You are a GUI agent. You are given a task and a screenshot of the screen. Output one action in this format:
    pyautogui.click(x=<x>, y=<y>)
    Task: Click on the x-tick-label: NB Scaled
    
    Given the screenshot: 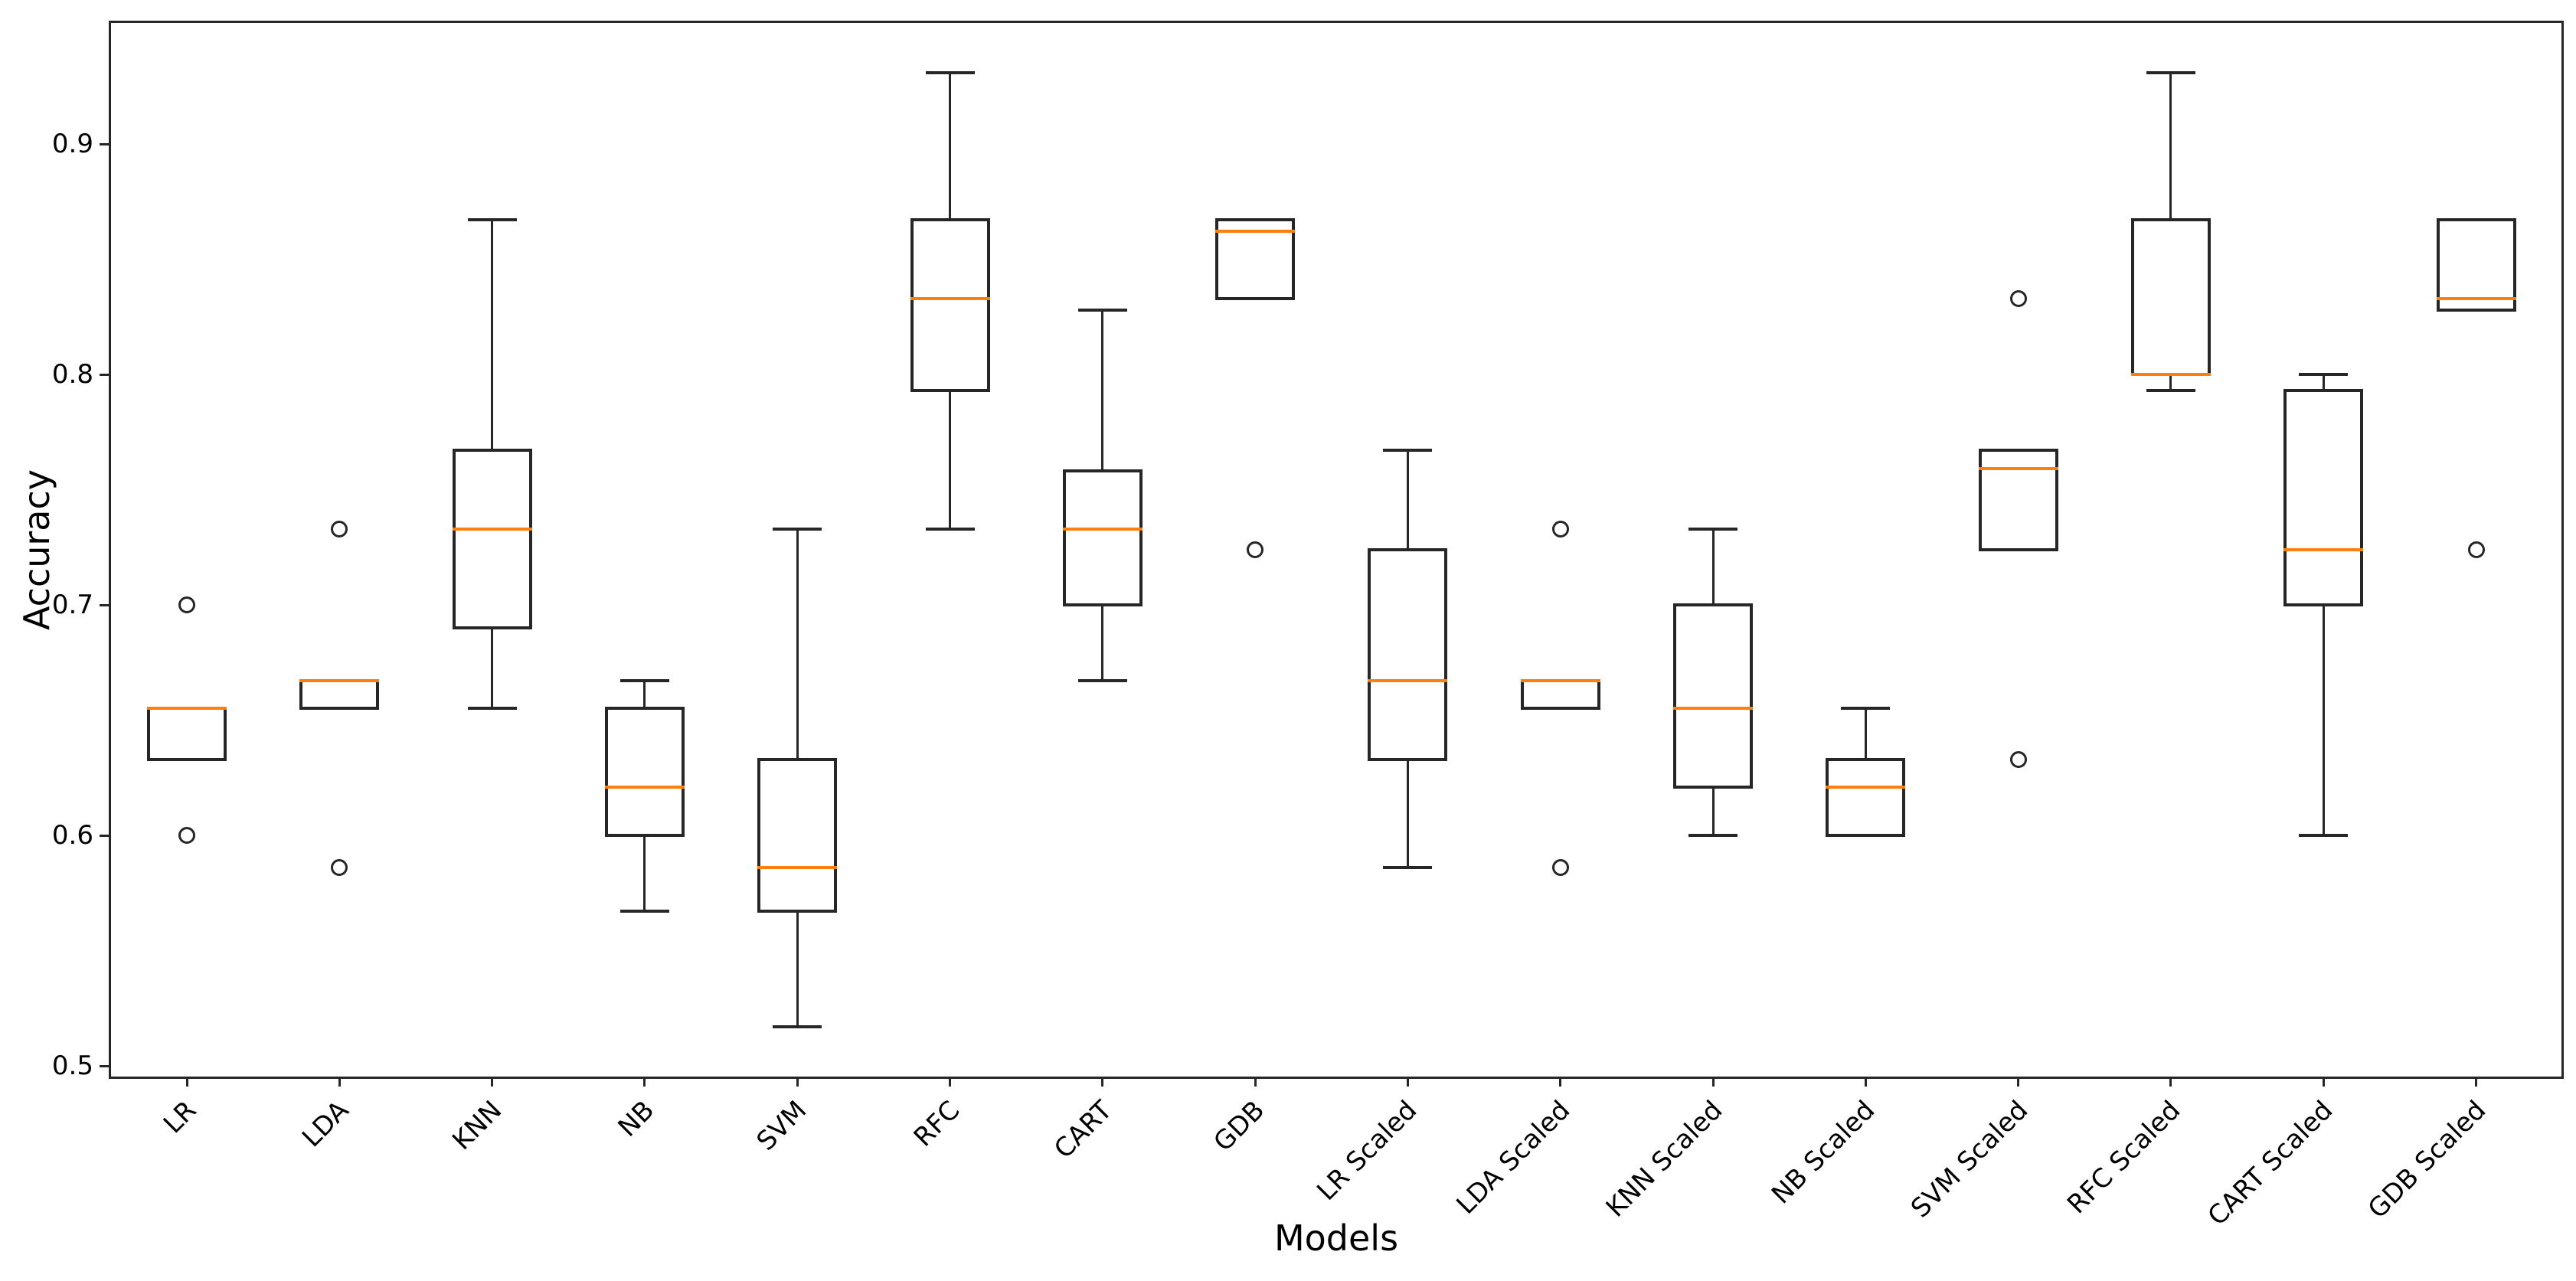 What is the action you would take?
    pyautogui.click(x=1823, y=1153)
    